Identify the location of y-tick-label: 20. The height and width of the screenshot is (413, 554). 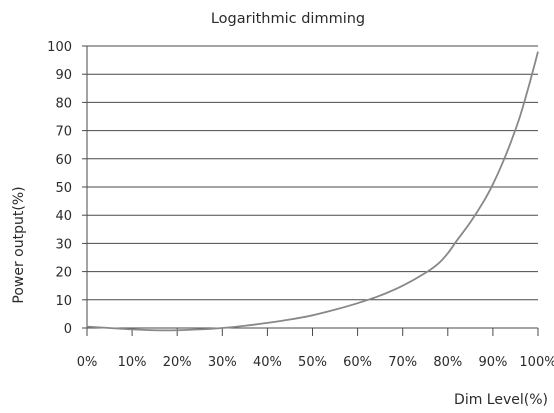
(63, 273).